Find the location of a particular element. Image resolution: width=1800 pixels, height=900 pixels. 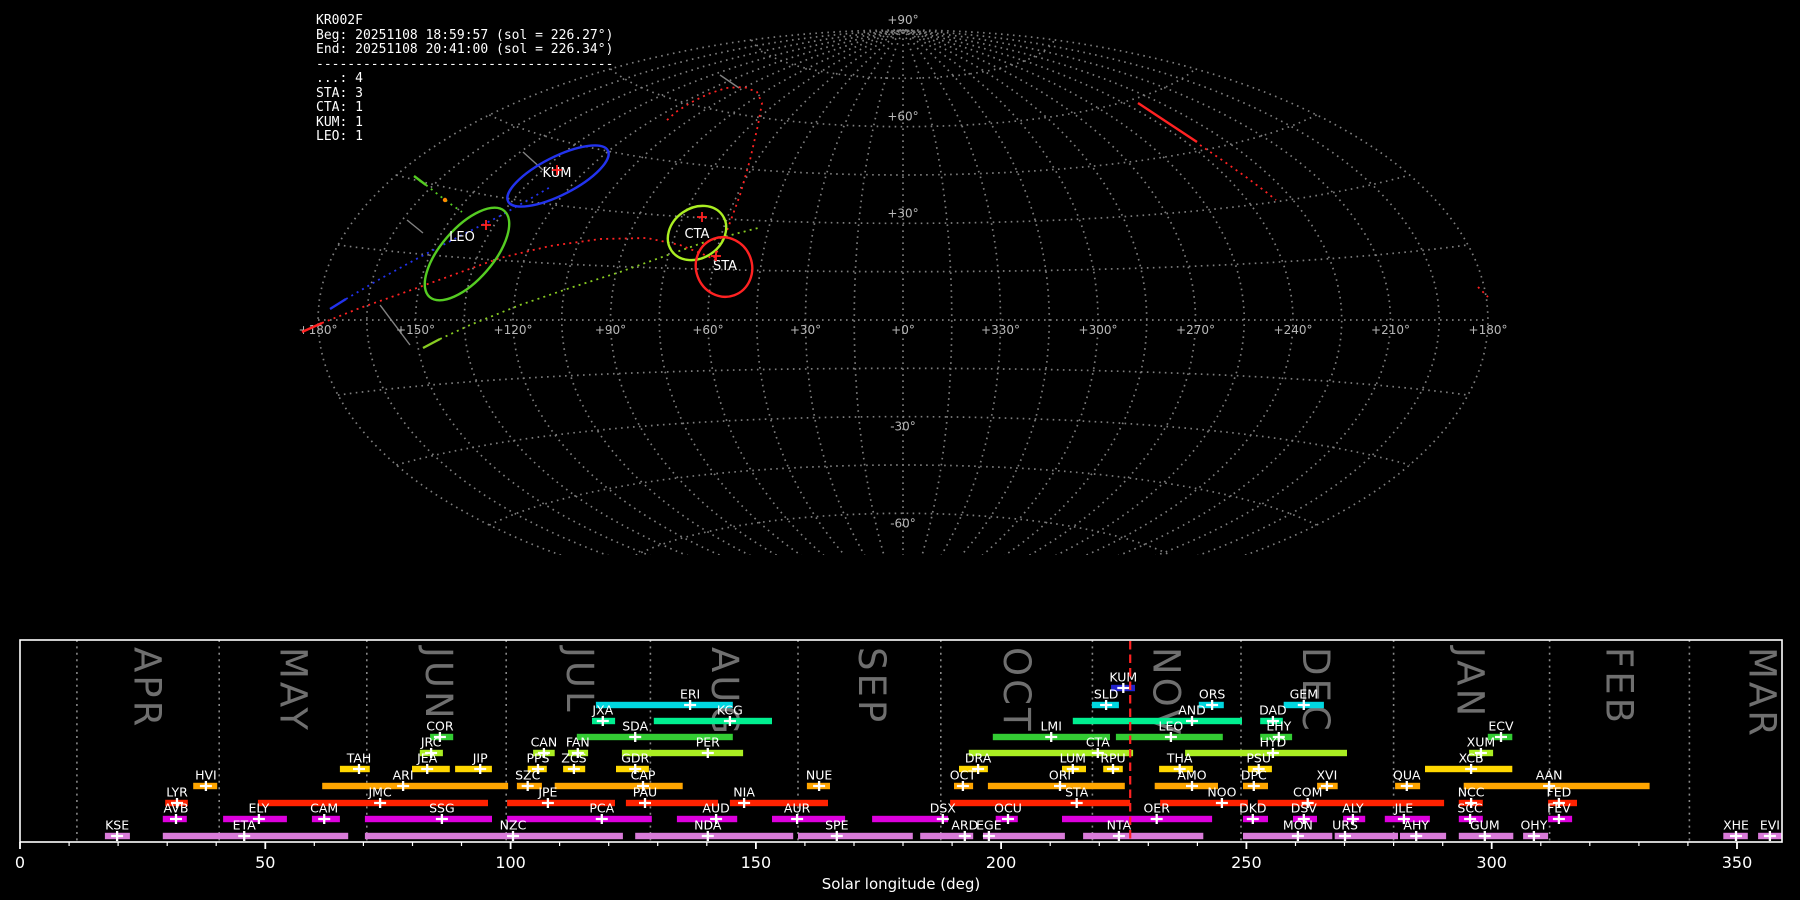

shower-label-ERI: ERI is located at coordinates (690, 694).